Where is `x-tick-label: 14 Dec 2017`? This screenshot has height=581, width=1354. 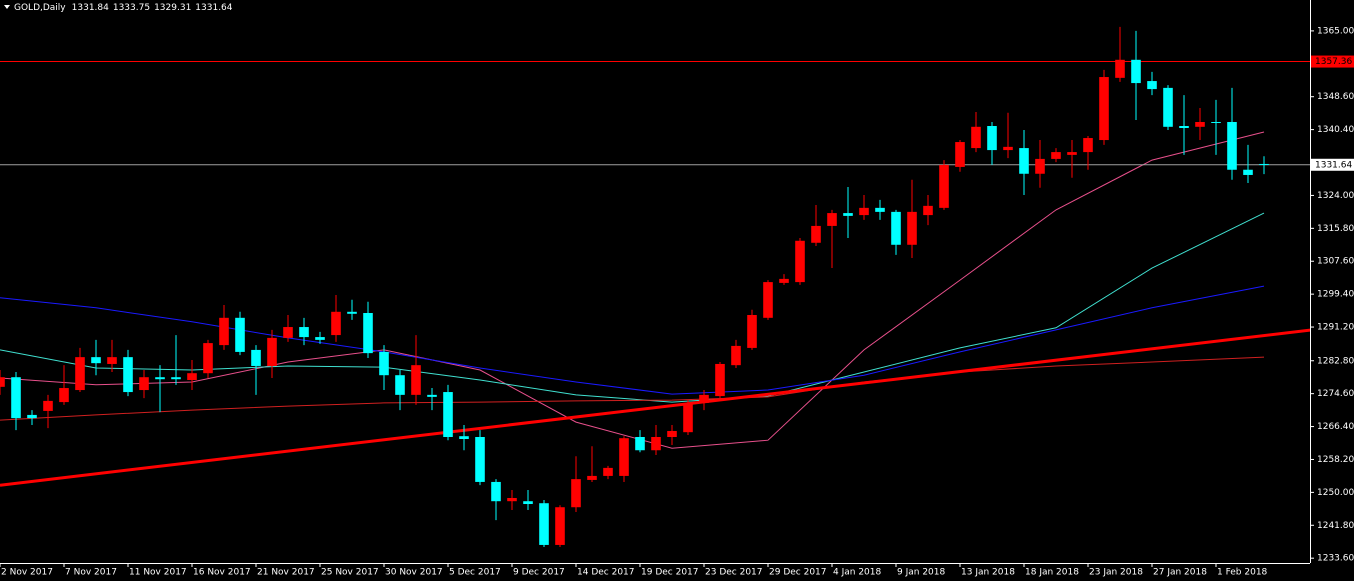 x-tick-label: 14 Dec 2017 is located at coordinates (606, 573).